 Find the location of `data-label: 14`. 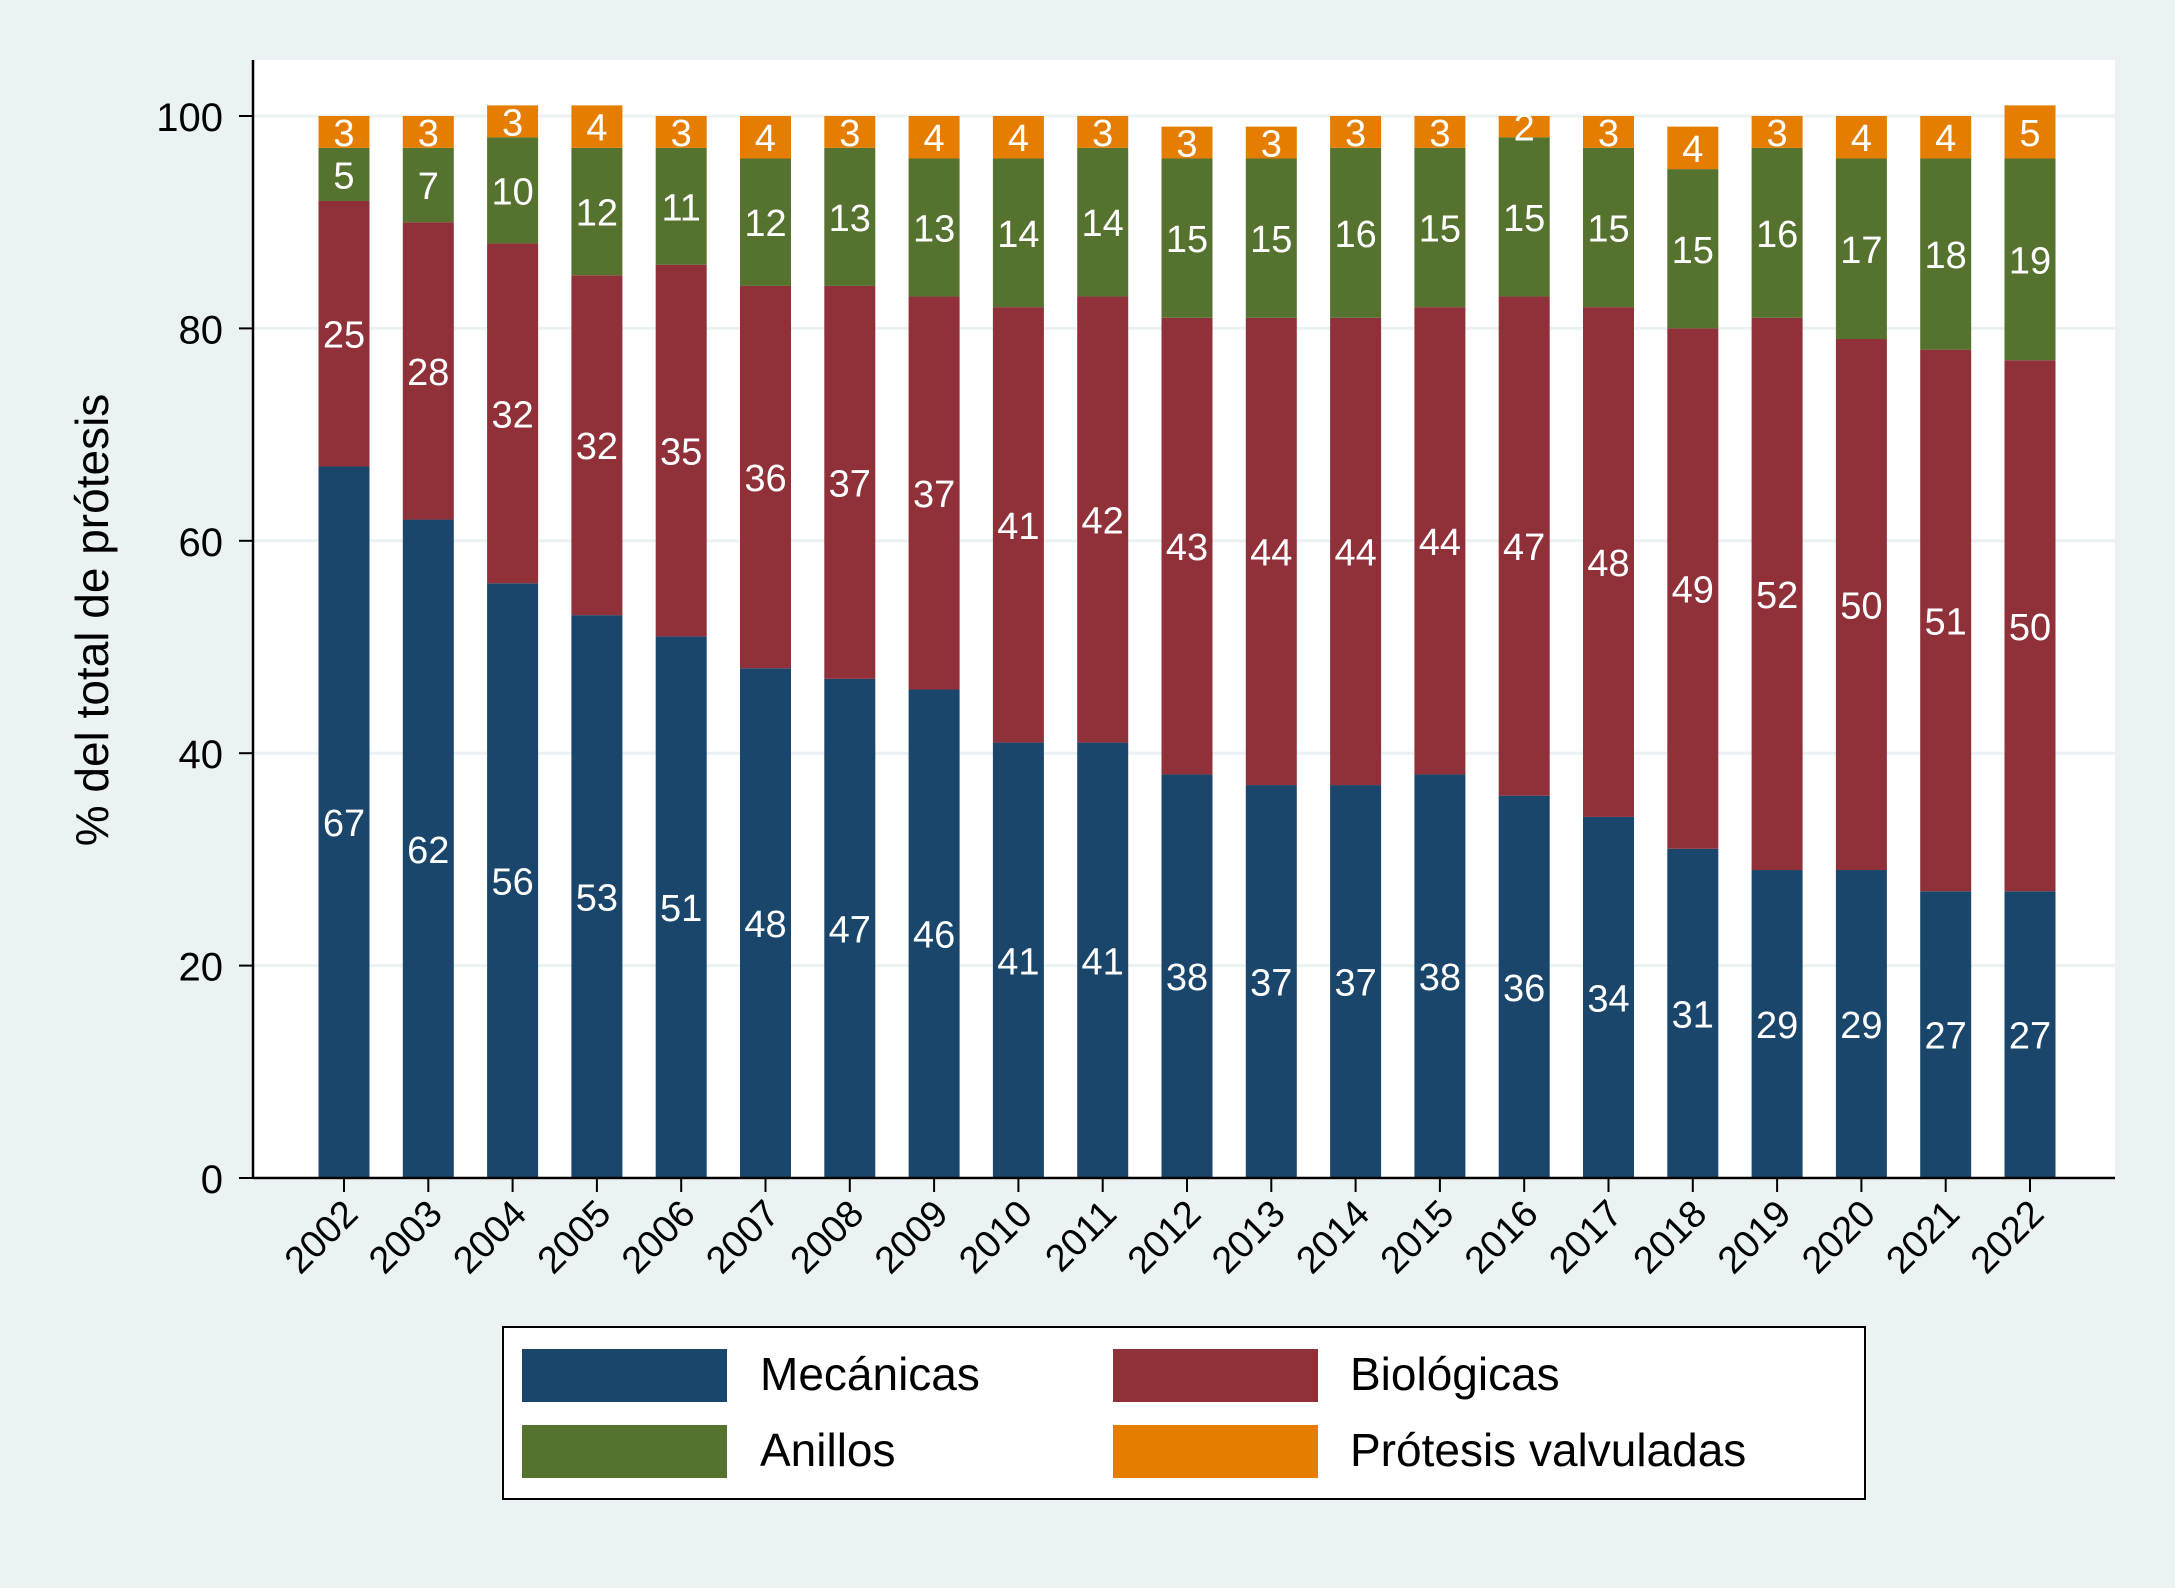

data-label: 14 is located at coordinates (1018, 235).